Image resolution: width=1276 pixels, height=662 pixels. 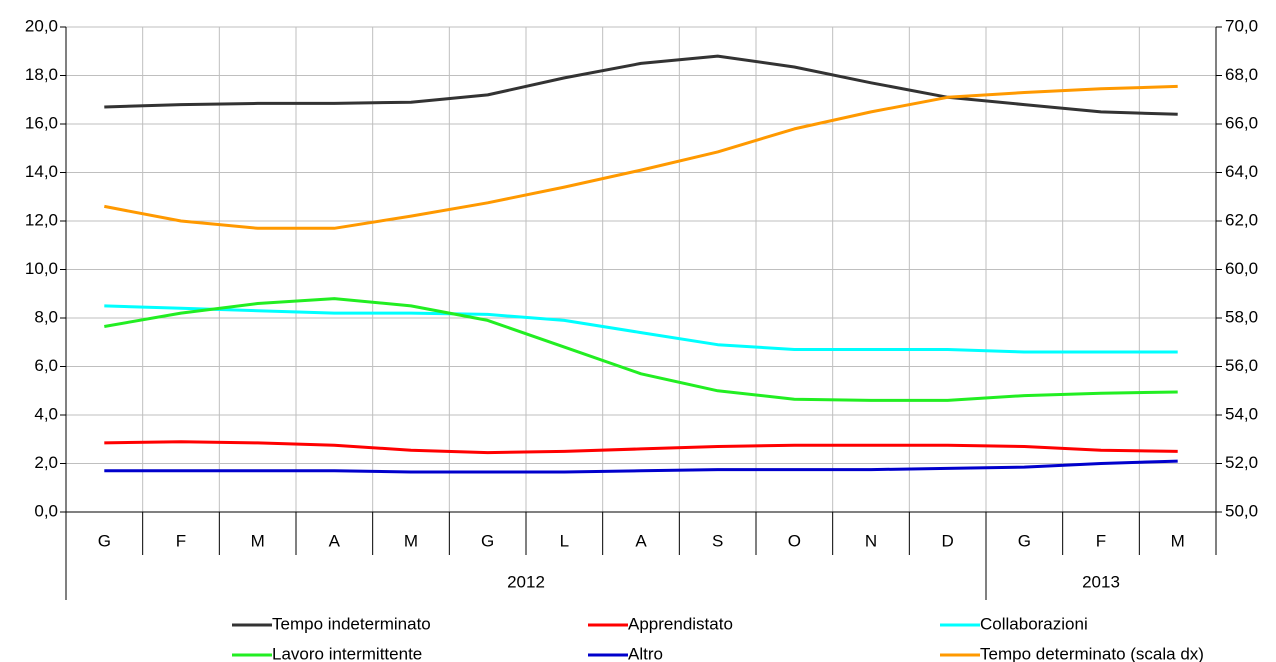 What do you see at coordinates (41, 74) in the screenshot?
I see `y-tick-label: 18,0` at bounding box center [41, 74].